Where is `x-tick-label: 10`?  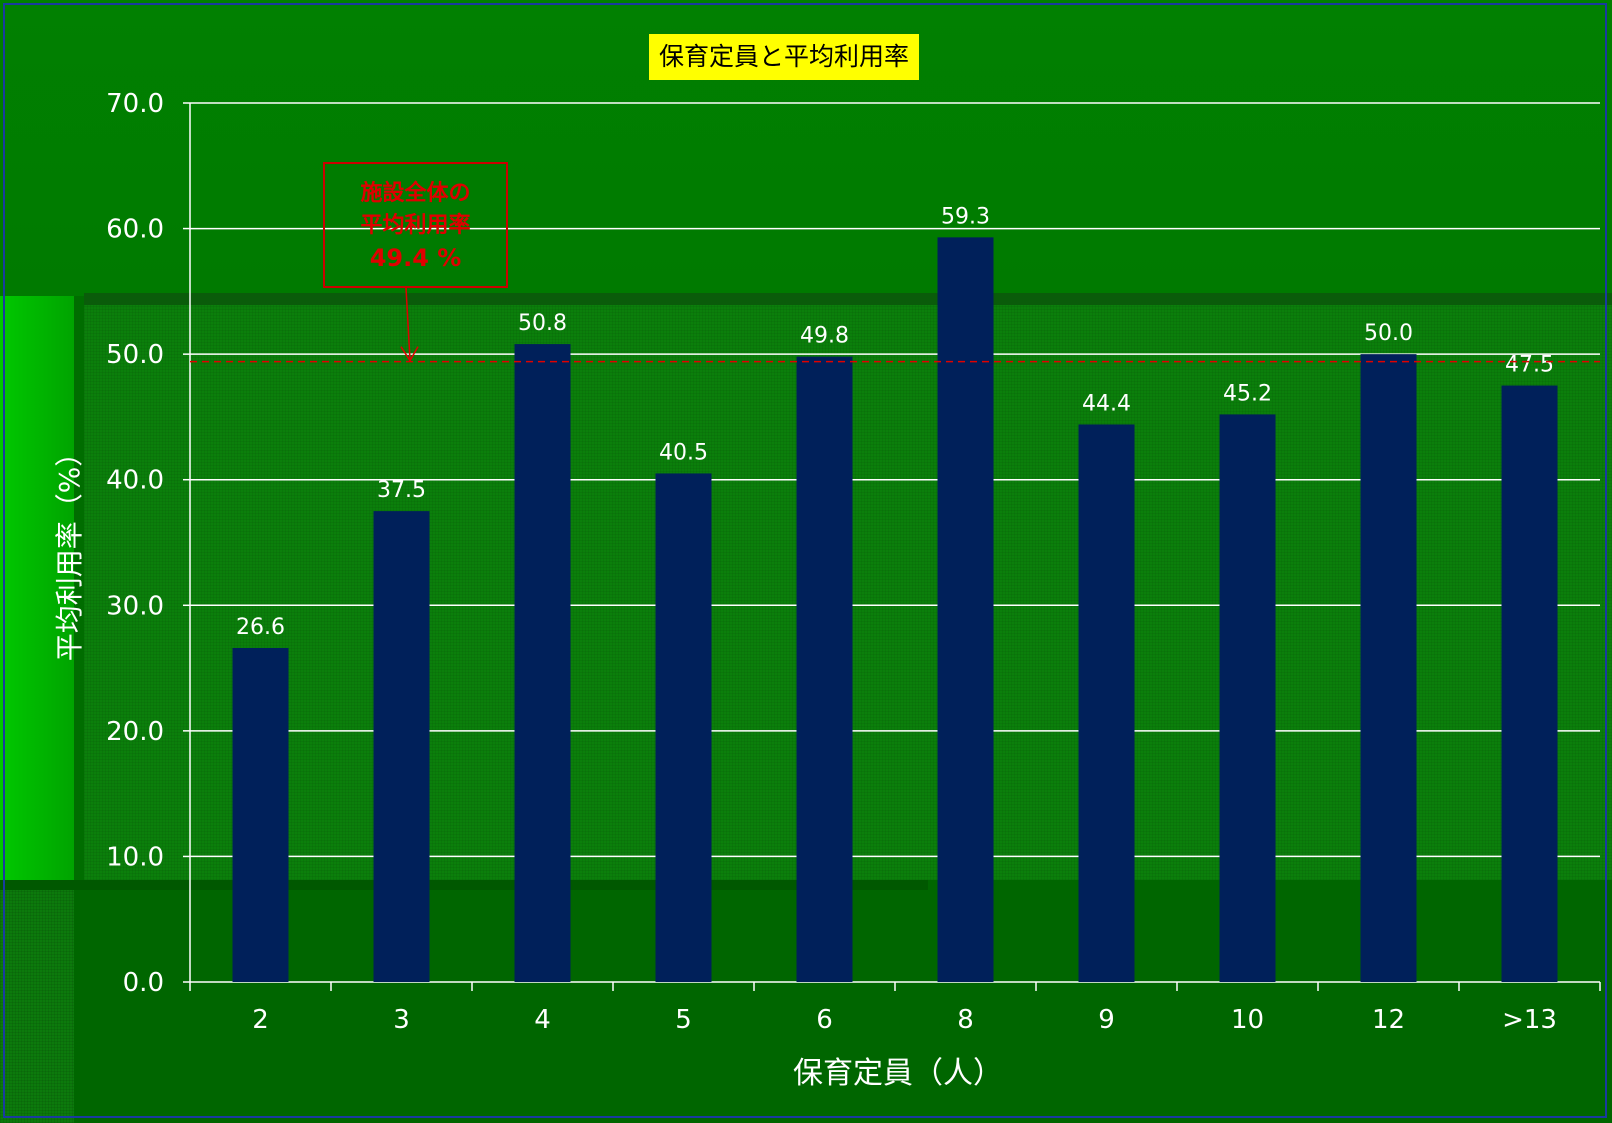
x-tick-label: 10 is located at coordinates (1247, 1020).